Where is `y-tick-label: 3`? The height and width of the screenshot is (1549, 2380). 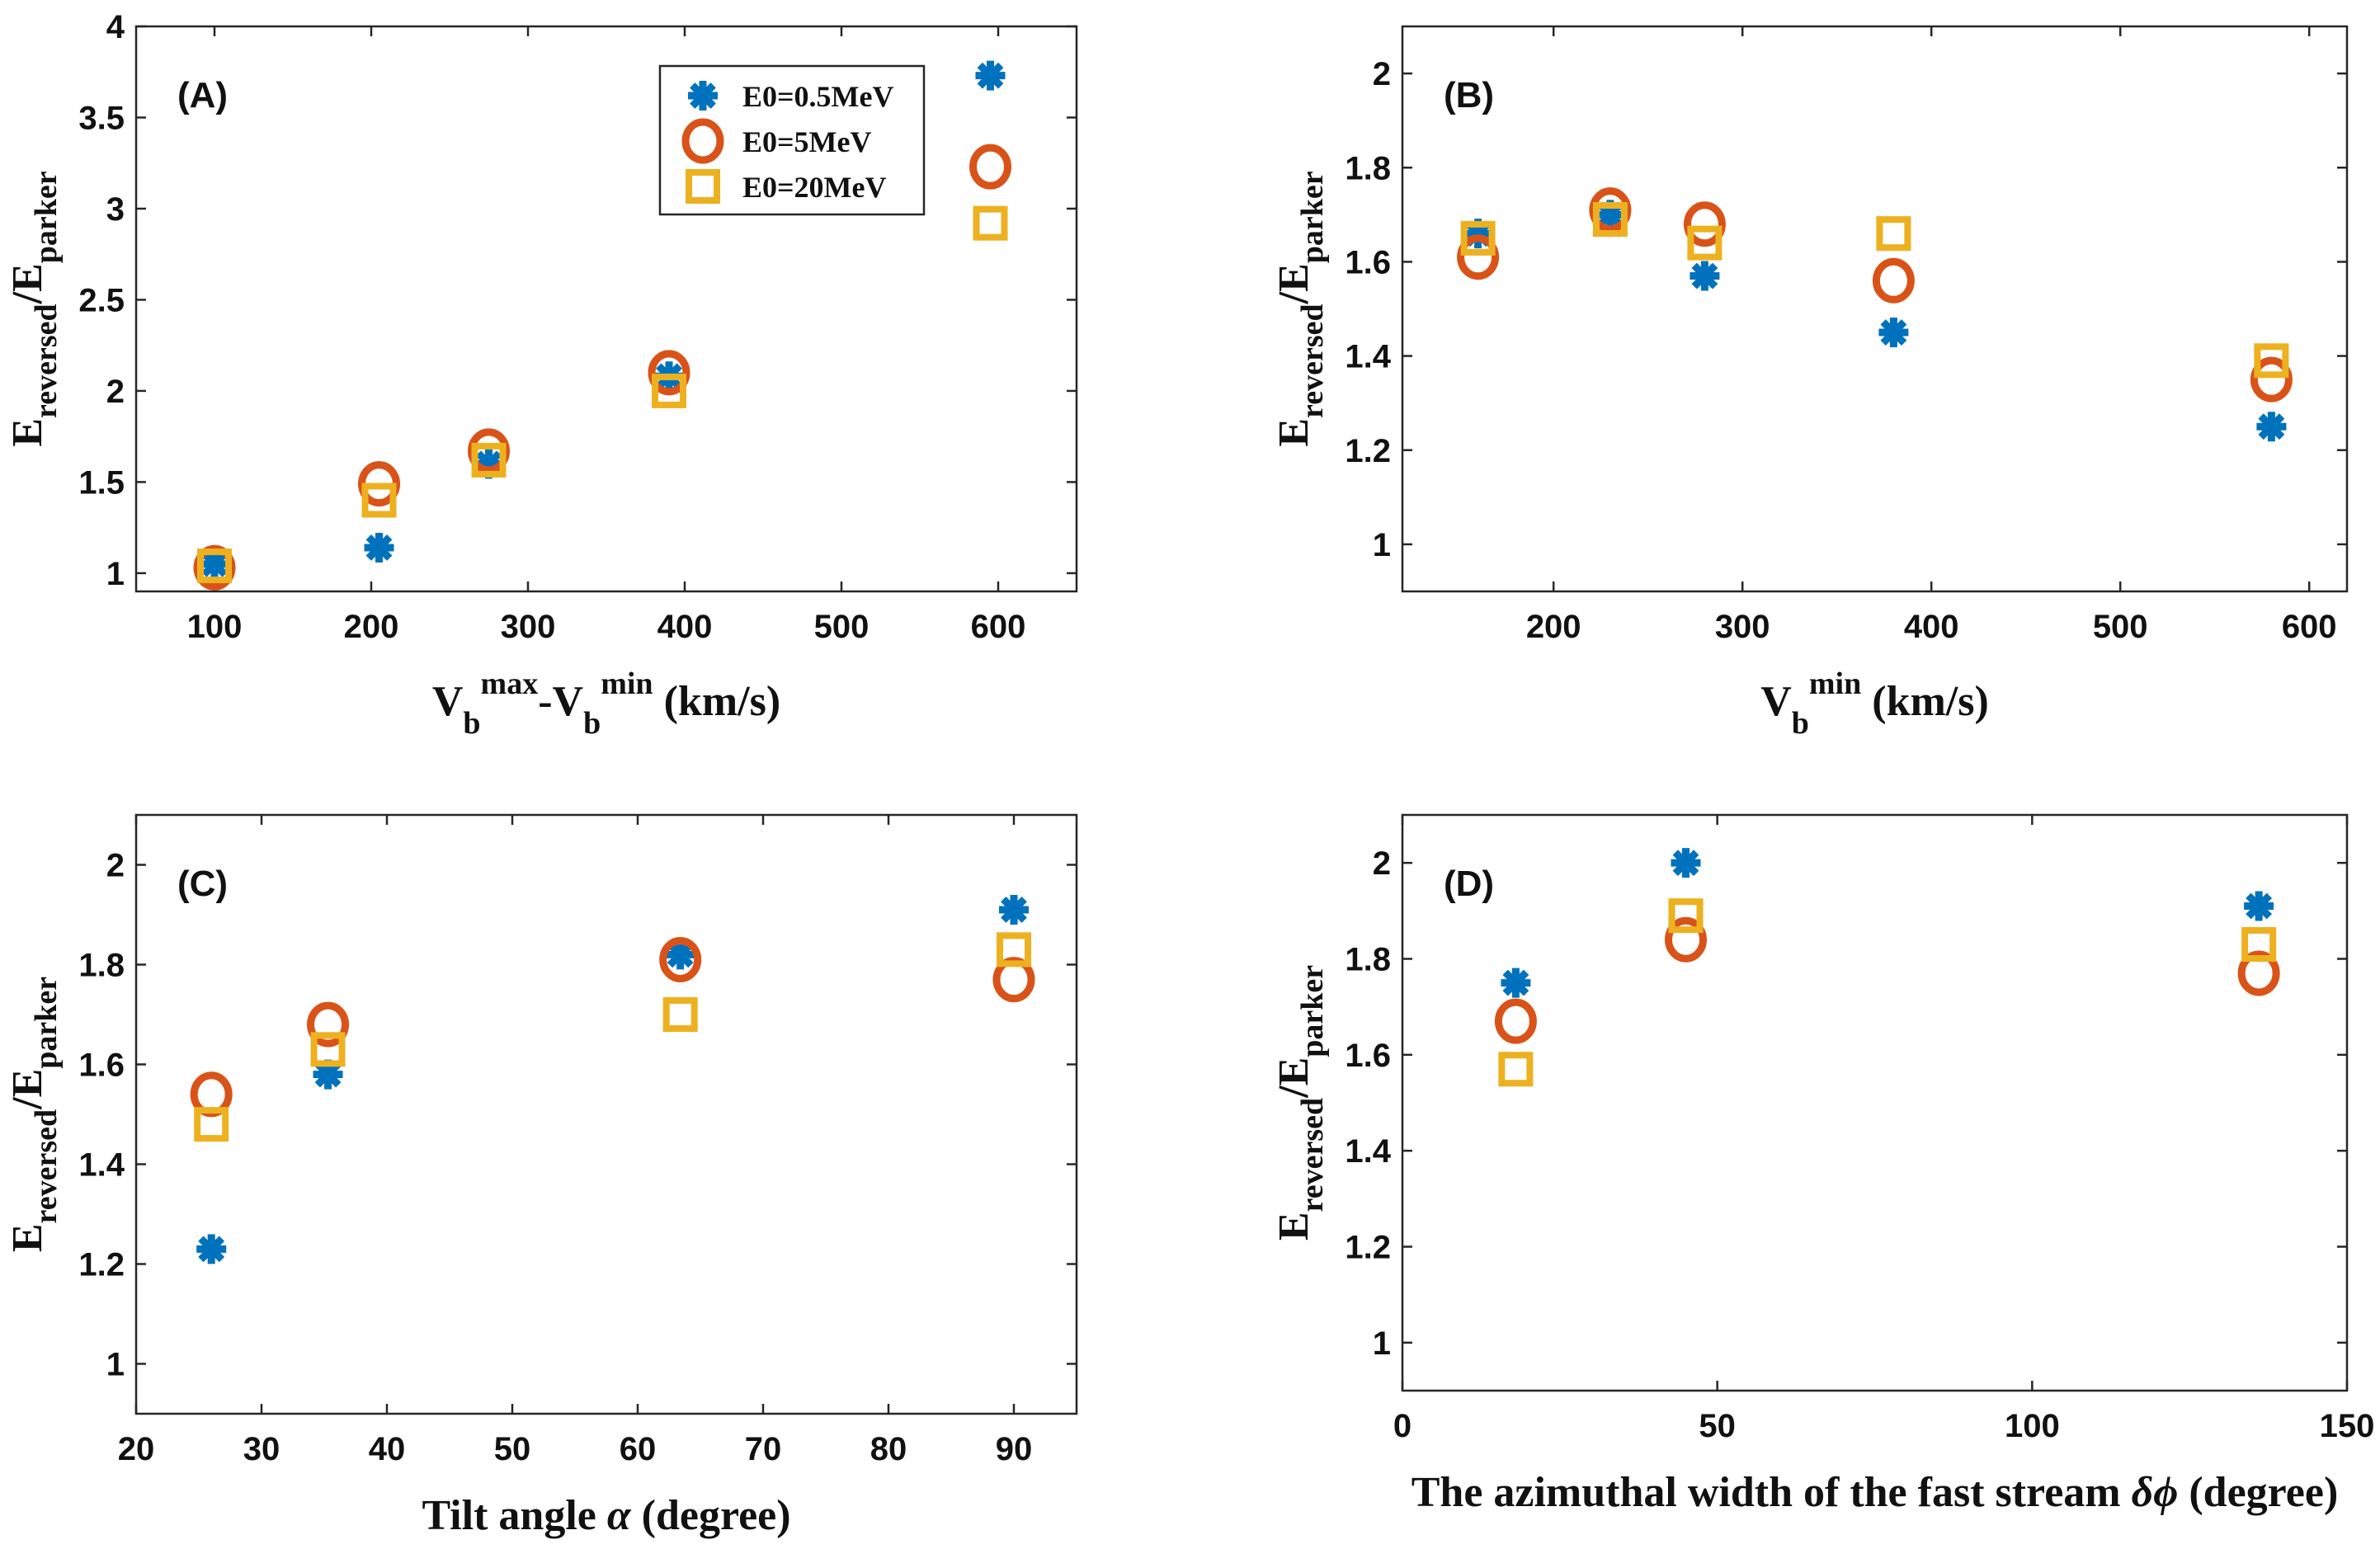
y-tick-label: 3 is located at coordinates (115, 209).